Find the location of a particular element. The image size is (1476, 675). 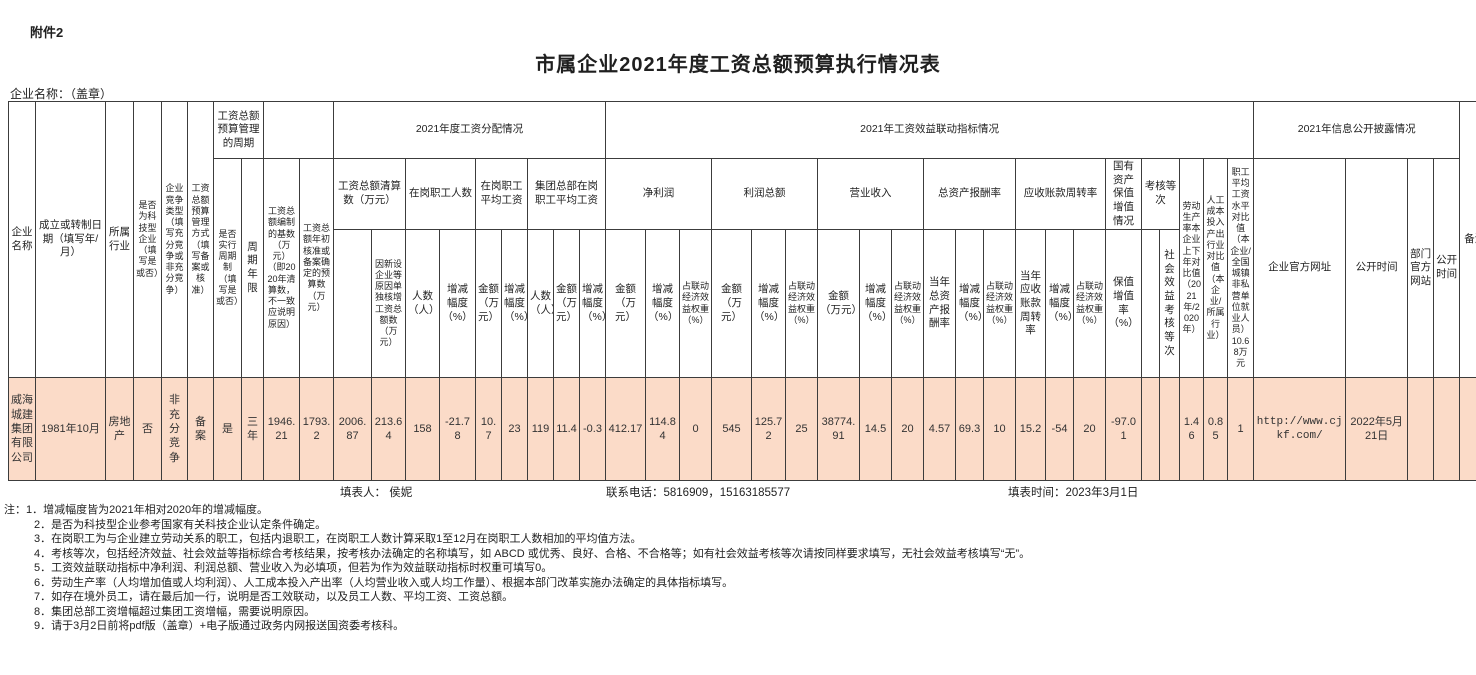

cell-remark is located at coordinates (1467, 429).